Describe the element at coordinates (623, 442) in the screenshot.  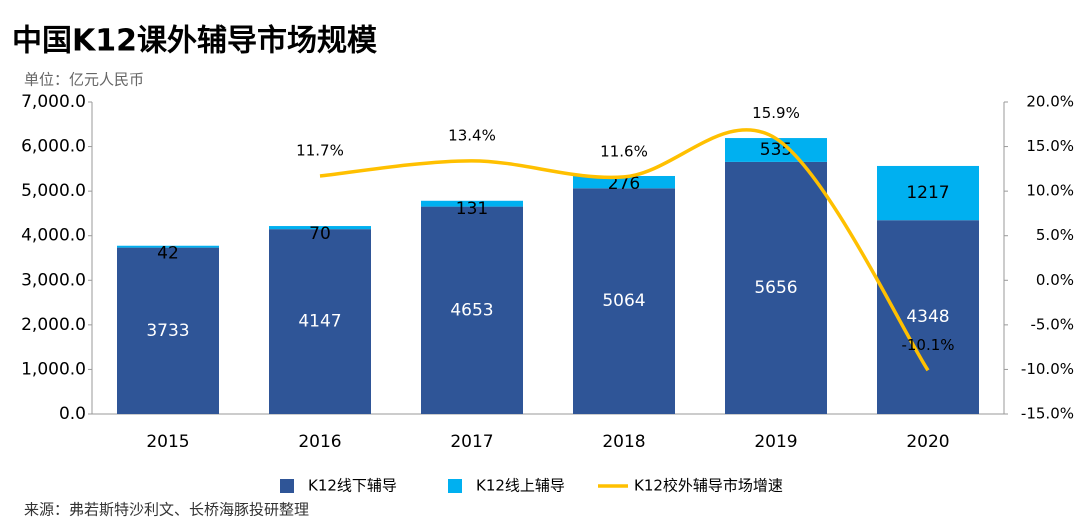
I see `x-tick-label: 2018` at that location.